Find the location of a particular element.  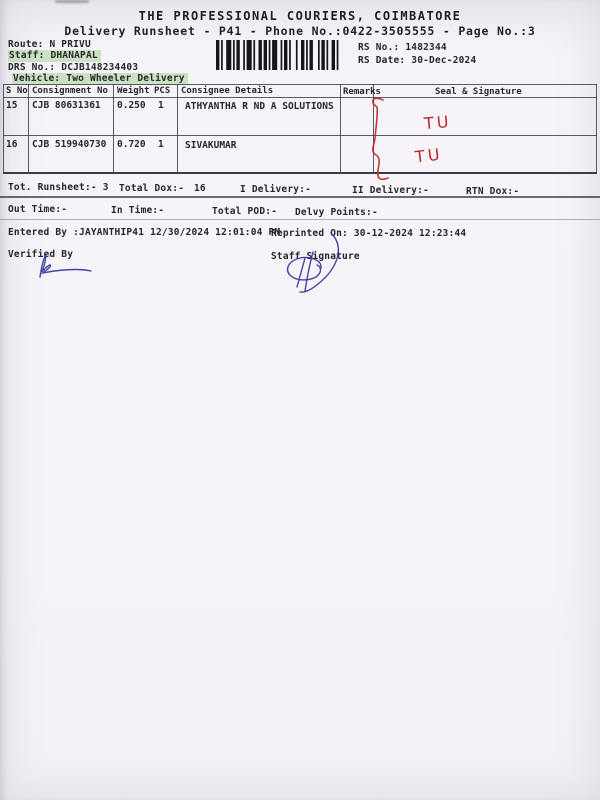

staff-signature is located at coordinates (312, 262).